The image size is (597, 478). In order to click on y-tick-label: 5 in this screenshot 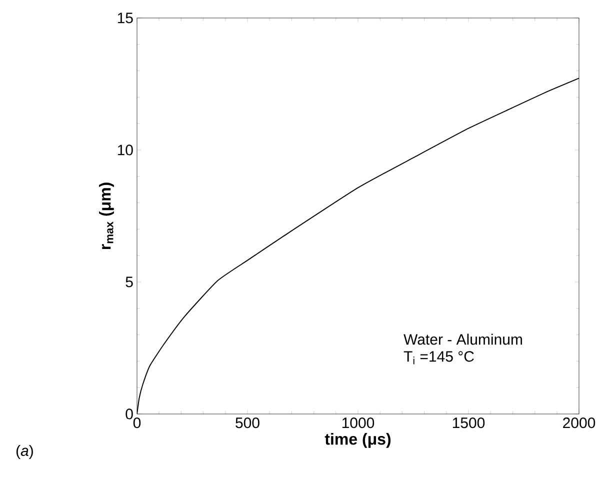, I will do `click(129, 282)`.